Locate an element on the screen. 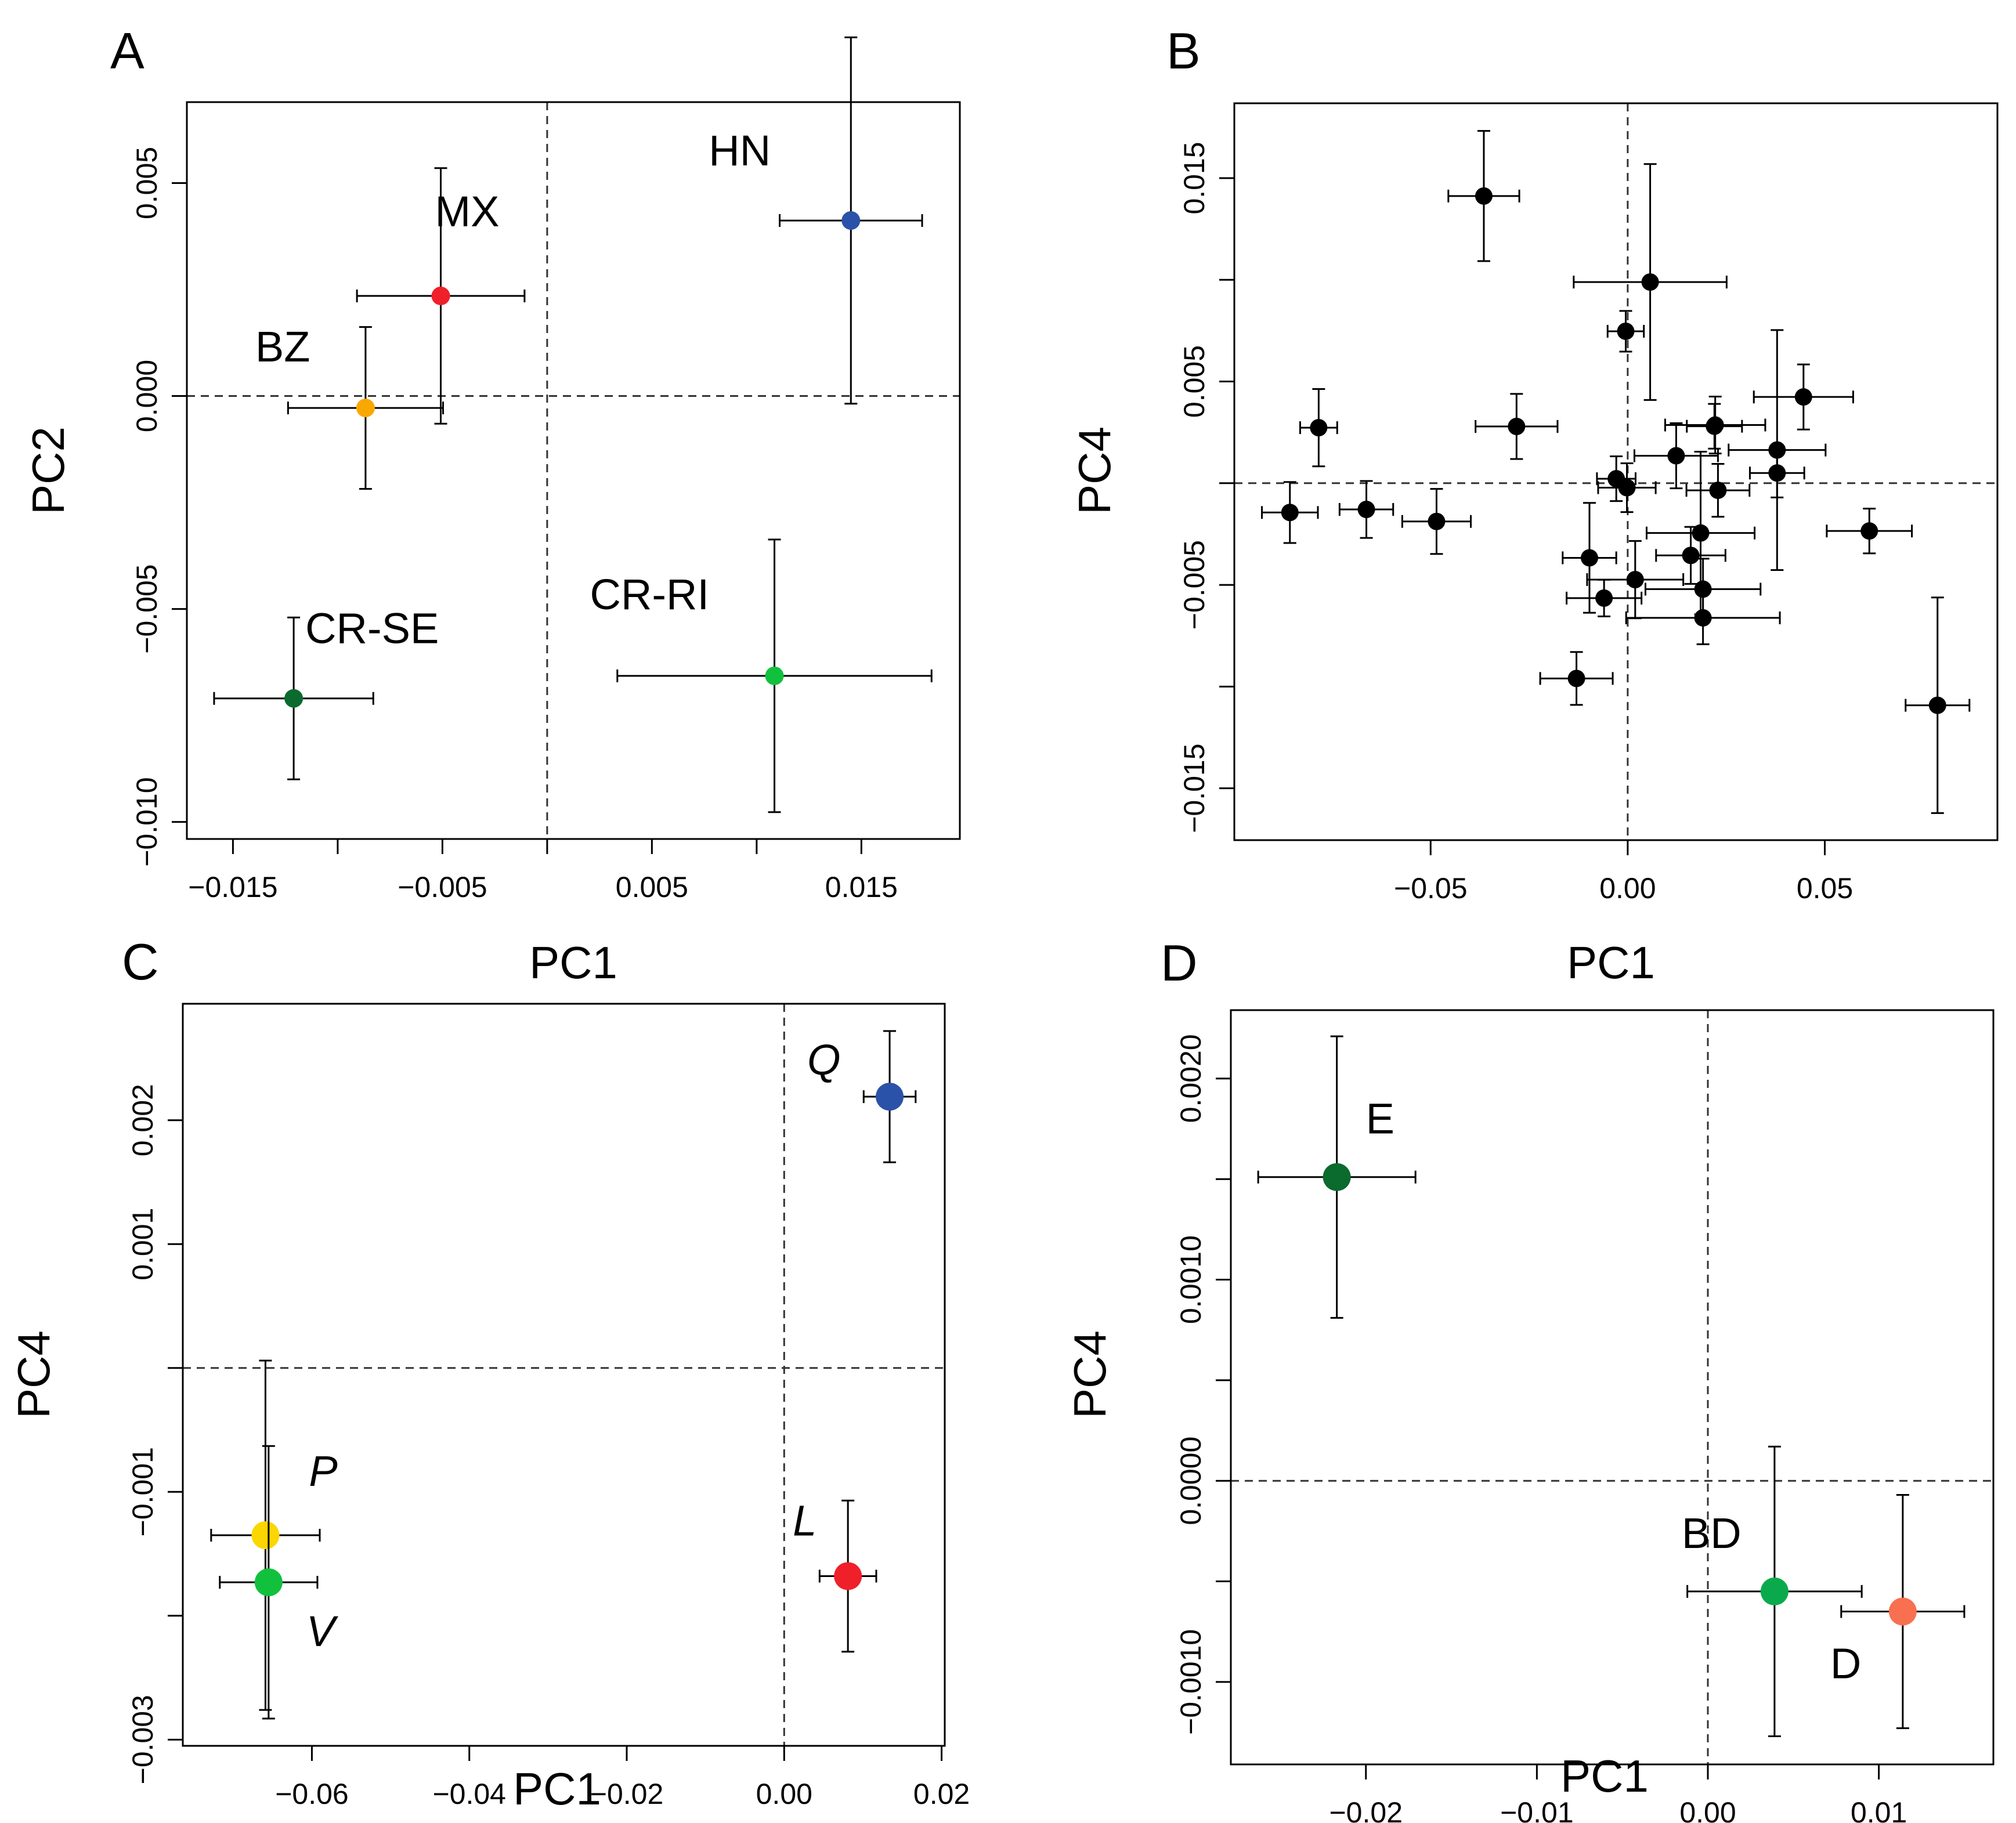 The height and width of the screenshot is (1823, 2016). data-point-group: HN is located at coordinates (816, 220).